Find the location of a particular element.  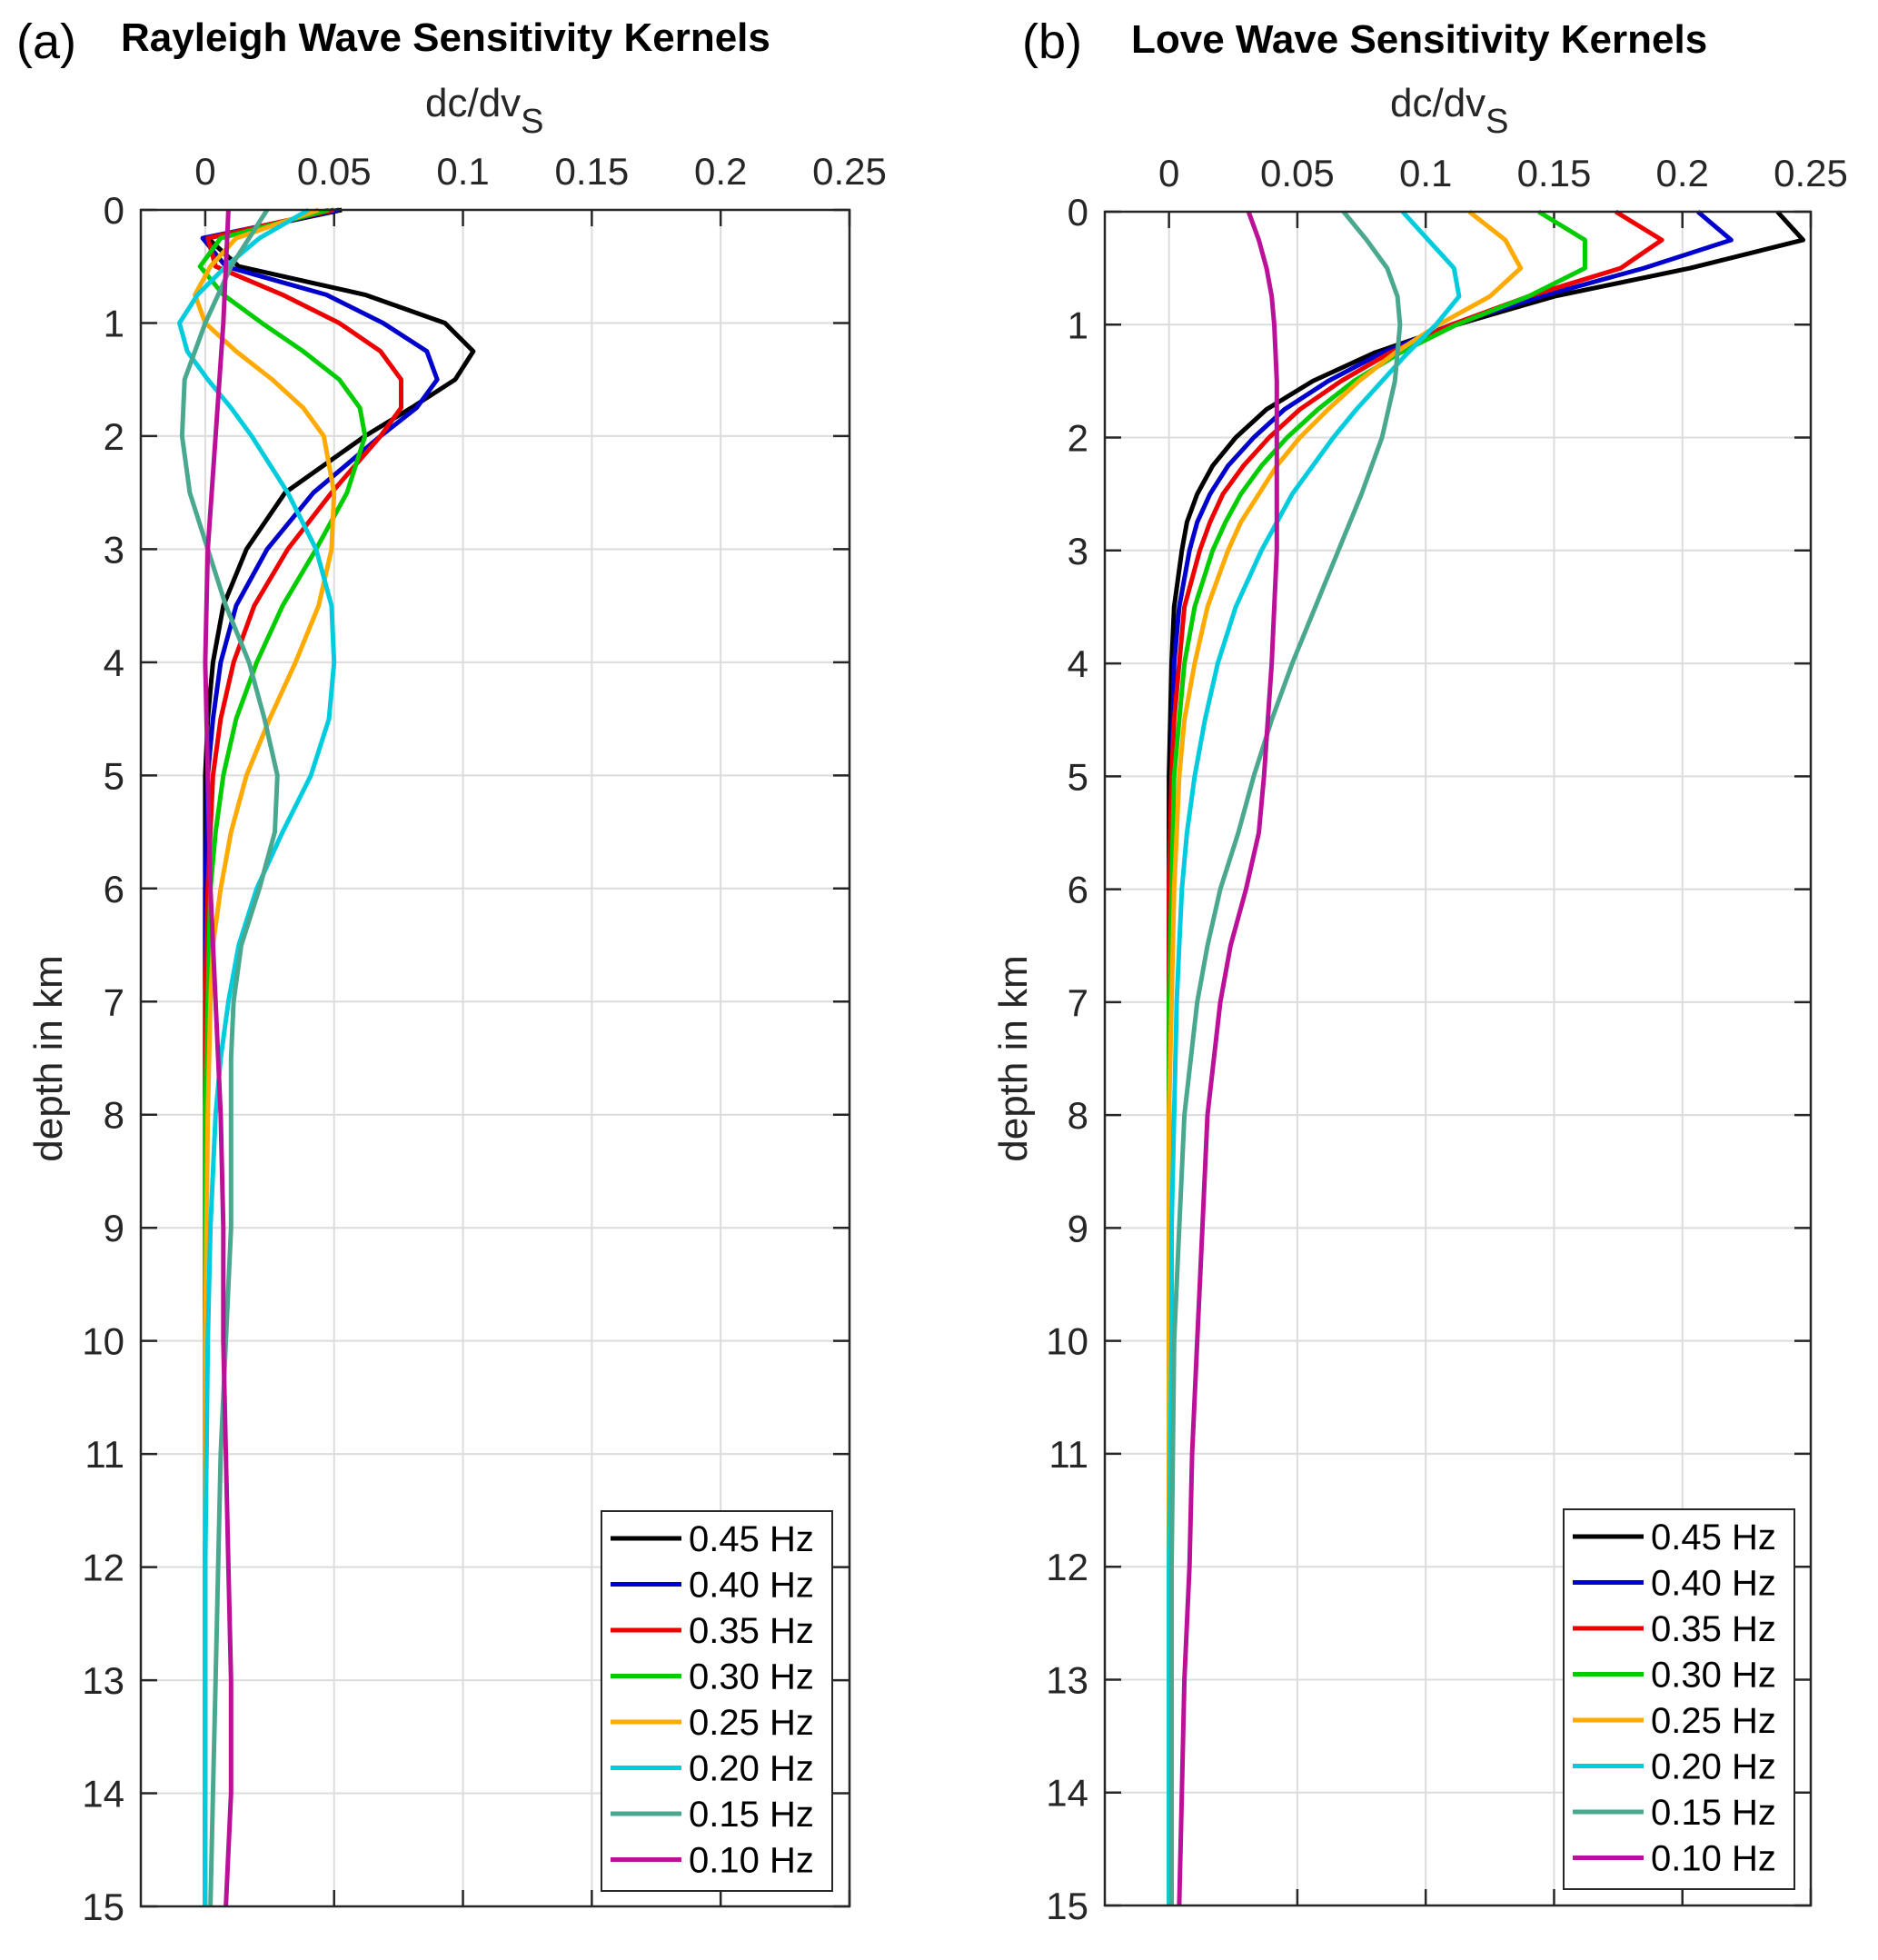

panel-a-title: Rayleigh Wave Sensitivity Kernels is located at coordinates (445, 37).